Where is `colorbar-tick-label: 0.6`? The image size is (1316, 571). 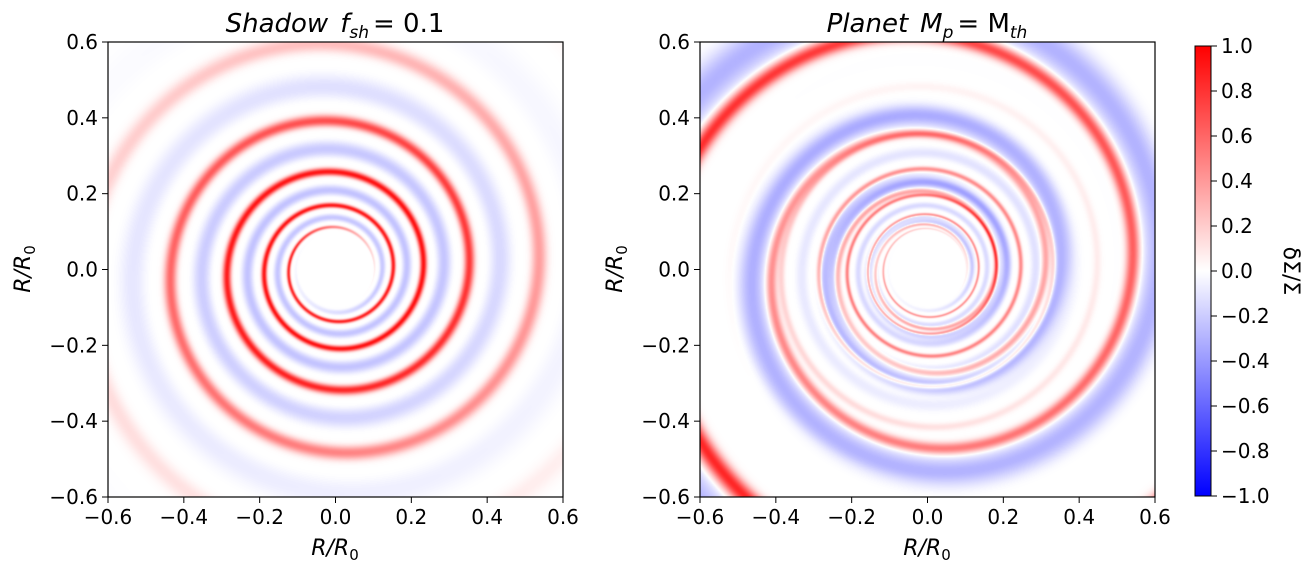 colorbar-tick-label: 0.6 is located at coordinates (1237, 136).